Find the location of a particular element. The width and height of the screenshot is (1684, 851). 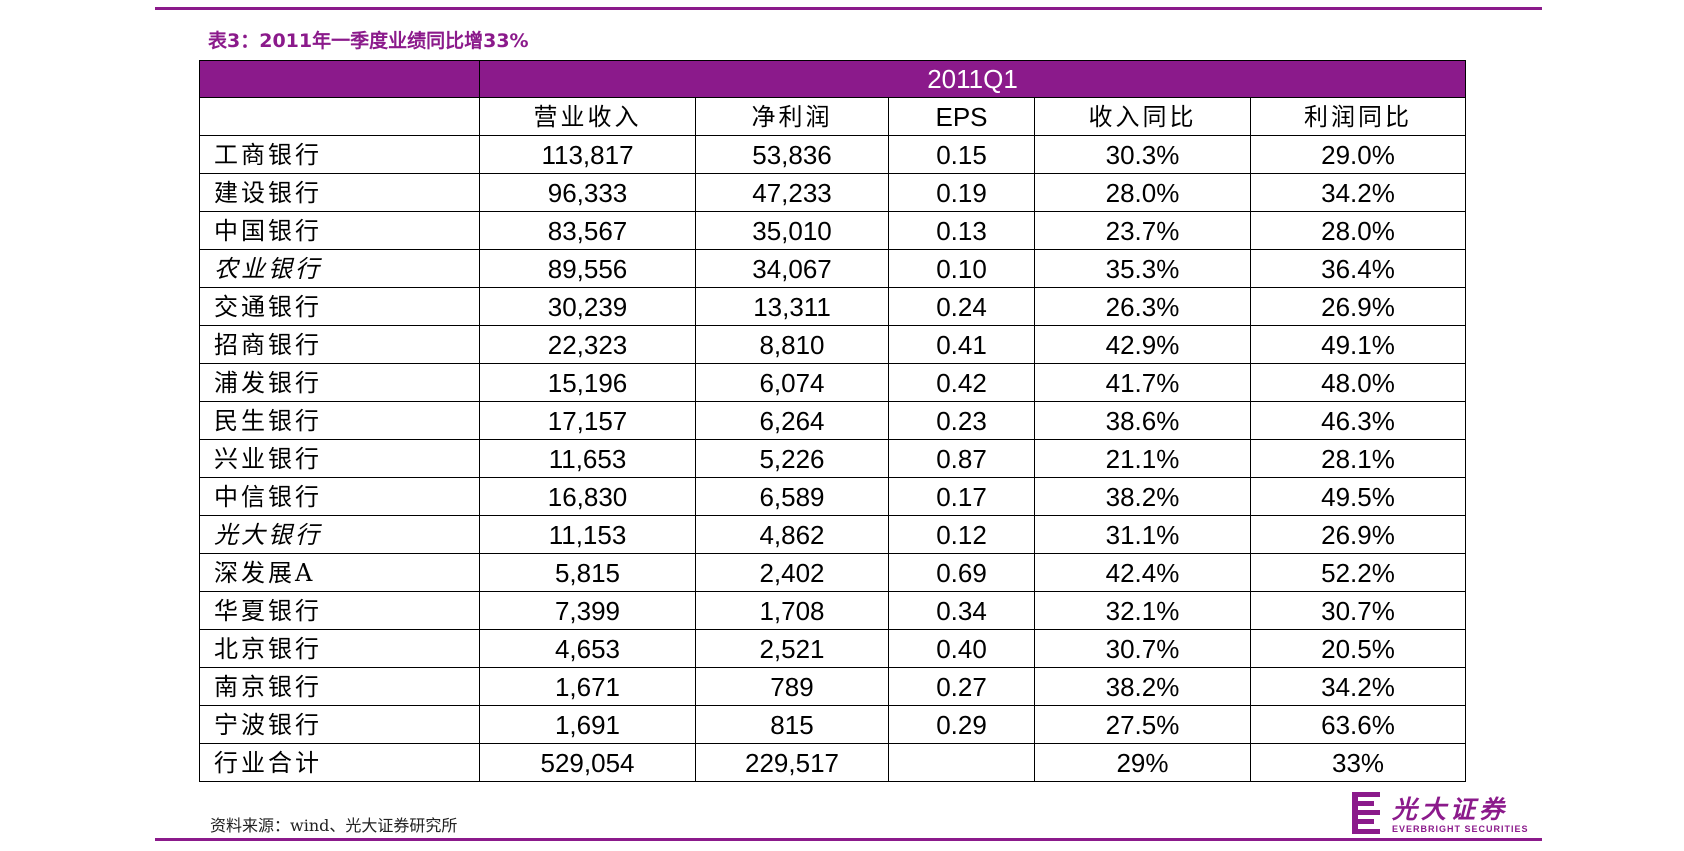

net-profit-cell: 47,233 is located at coordinates (792, 192).